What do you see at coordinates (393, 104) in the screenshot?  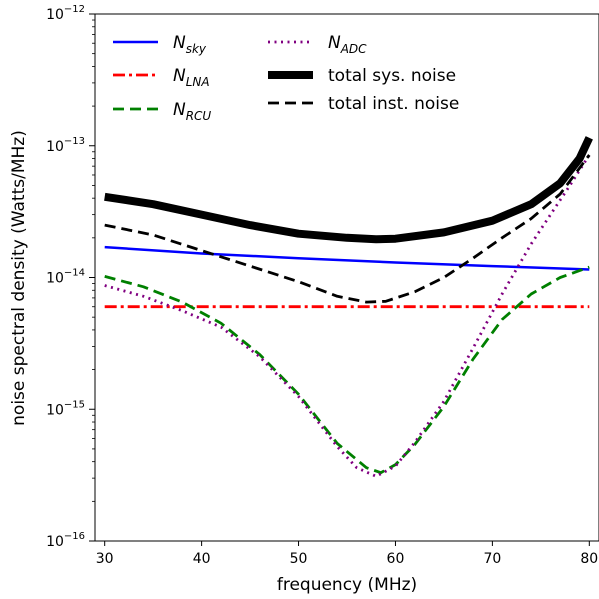 I see `legend-label-total-inst-noise: total inst. noise` at bounding box center [393, 104].